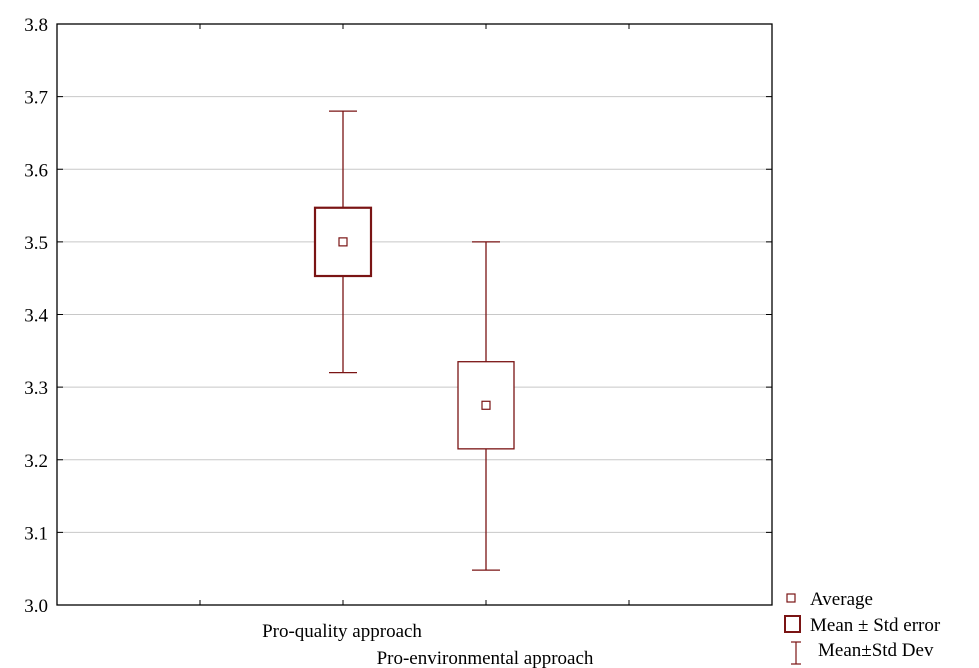  Describe the element at coordinates (36, 461) in the screenshot. I see `y-tick-label-2: 3.2` at that location.